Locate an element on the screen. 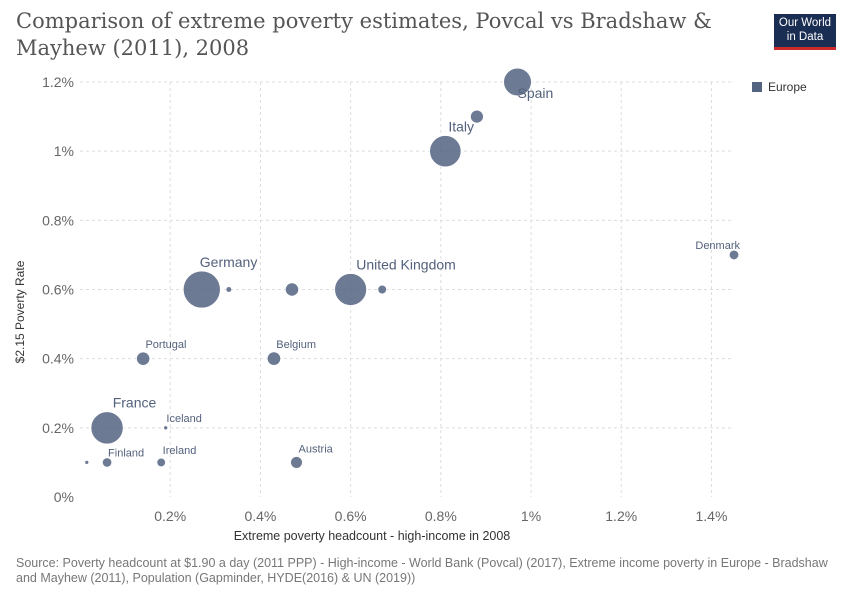  x-axis-ticks: 0.2% 0.4% 0.6% 0.8% 1% 1.2% 1.4% is located at coordinates (440, 516).